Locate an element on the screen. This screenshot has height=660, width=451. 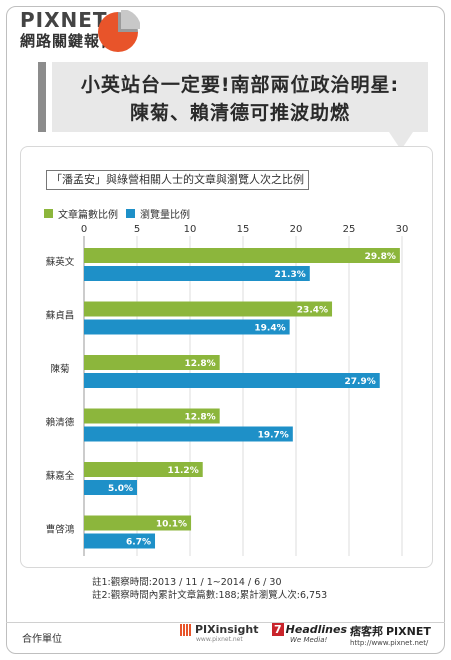
note-1: 註1:觀察時間:2013 / 11 / 1~2014 / 6 / 30 is located at coordinates (187, 582).